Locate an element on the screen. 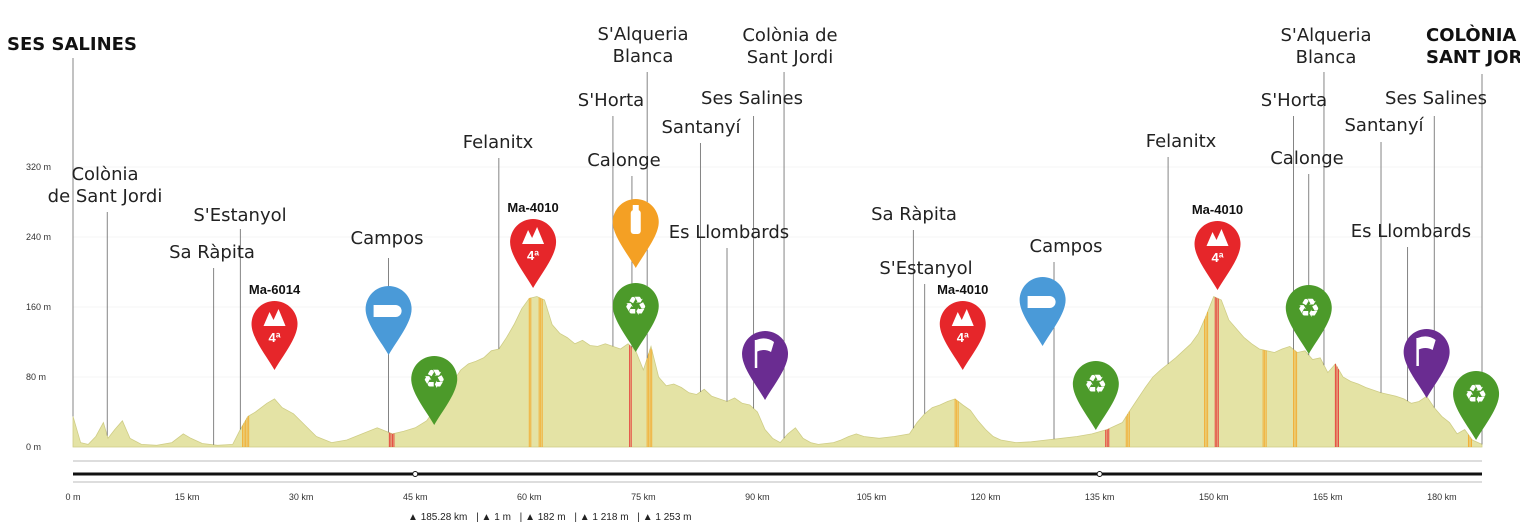 The image size is (1520, 528). place-label-line: Es Llombards is located at coordinates (729, 232).